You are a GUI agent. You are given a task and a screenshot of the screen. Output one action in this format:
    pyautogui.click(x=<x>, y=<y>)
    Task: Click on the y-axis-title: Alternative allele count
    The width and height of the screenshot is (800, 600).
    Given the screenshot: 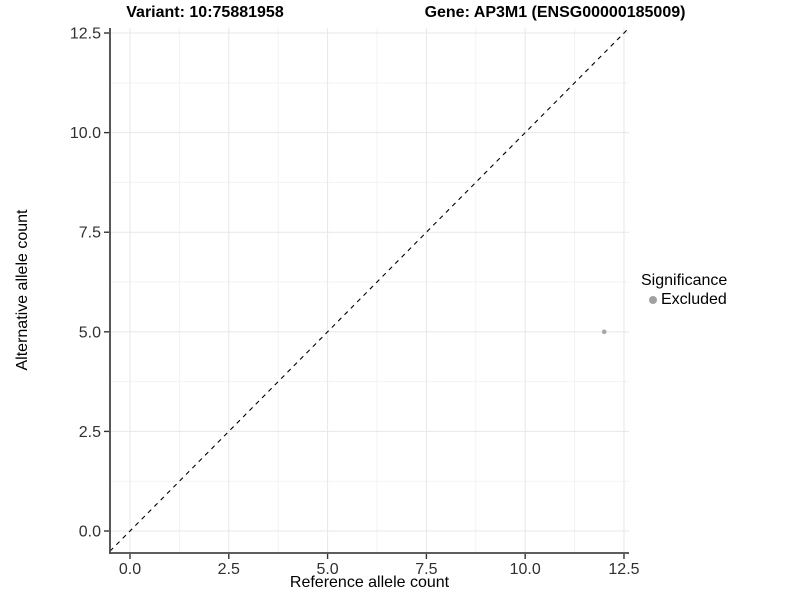 What is the action you would take?
    pyautogui.click(x=22, y=290)
    